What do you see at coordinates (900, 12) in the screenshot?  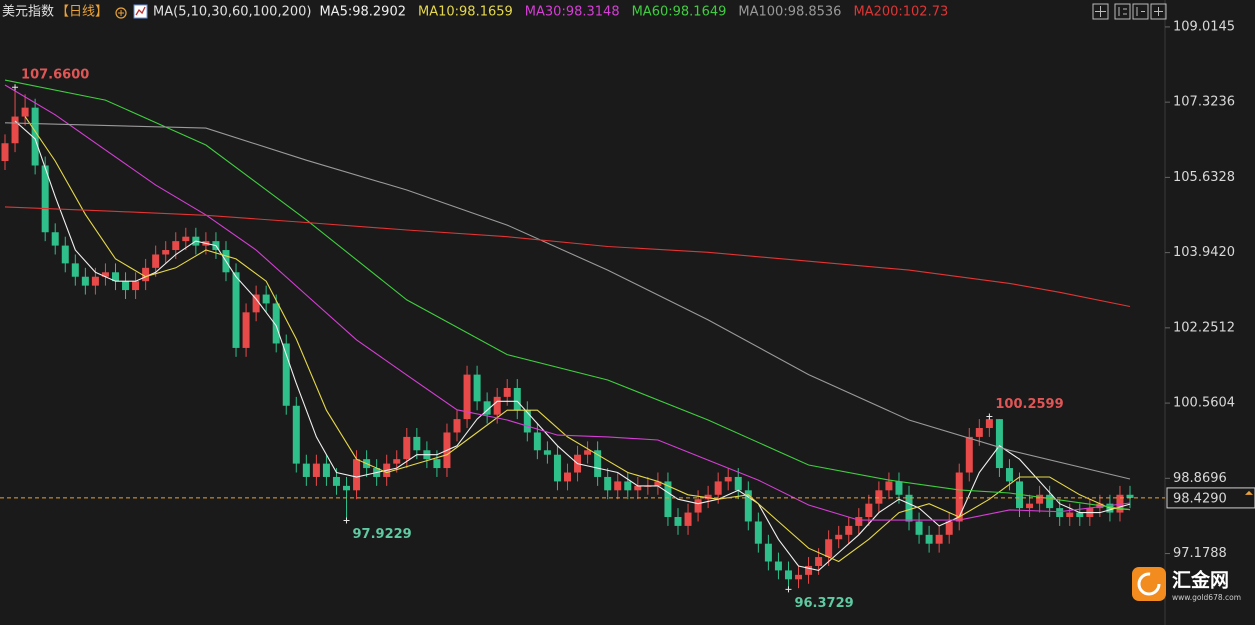 I see `legend-entry: MA200:102.73` at bounding box center [900, 12].